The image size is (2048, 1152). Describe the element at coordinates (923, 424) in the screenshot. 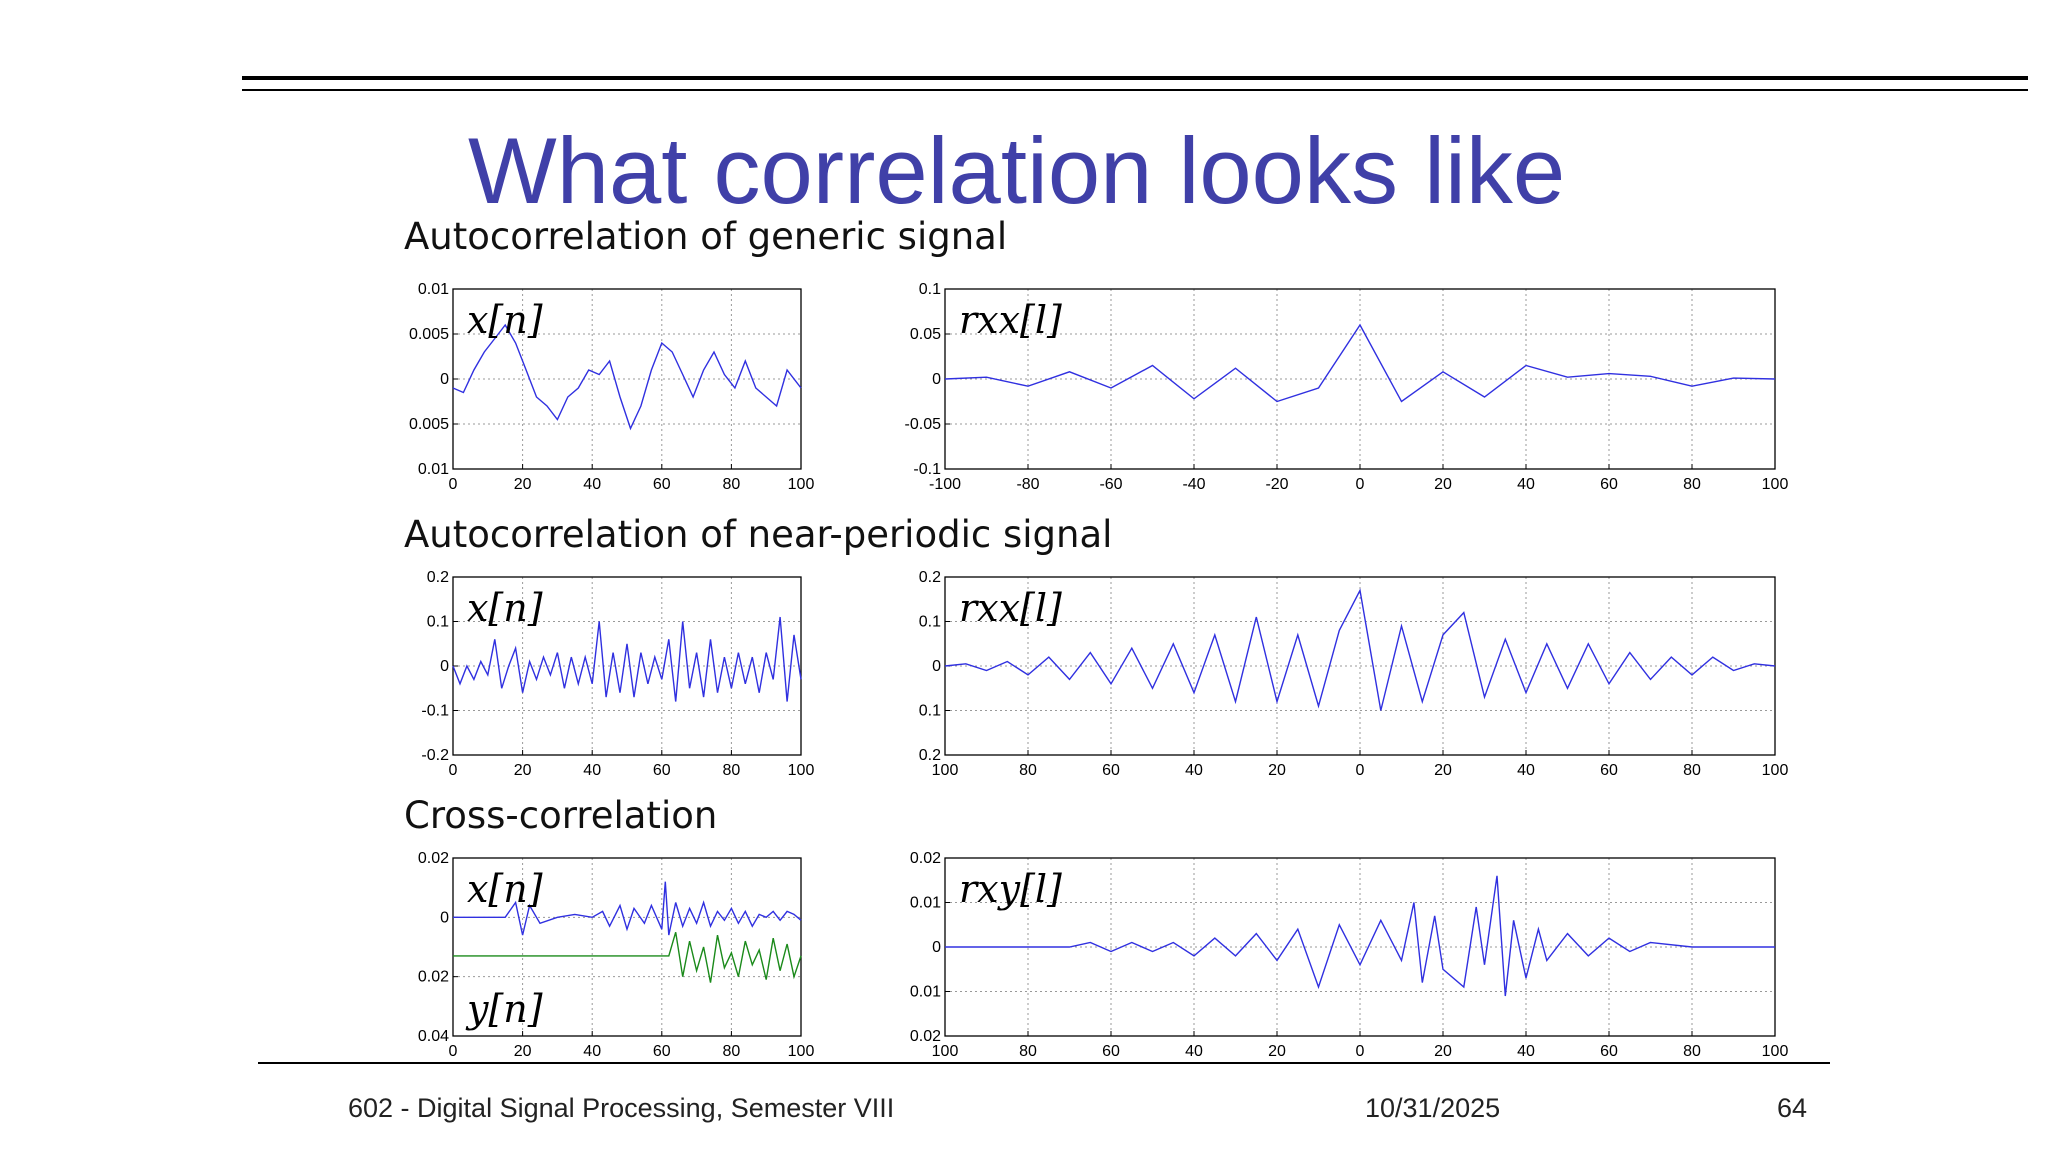

I see `y-tick-label: -0.05` at that location.